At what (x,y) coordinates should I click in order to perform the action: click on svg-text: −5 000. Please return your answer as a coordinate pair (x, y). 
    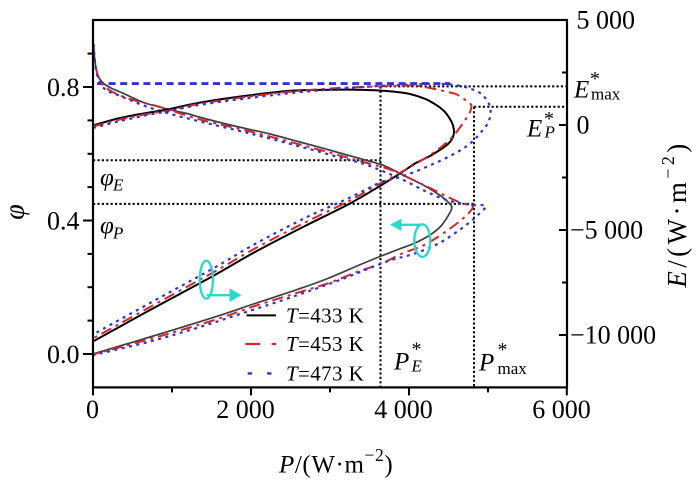
    Looking at the image, I should click on (606, 229).